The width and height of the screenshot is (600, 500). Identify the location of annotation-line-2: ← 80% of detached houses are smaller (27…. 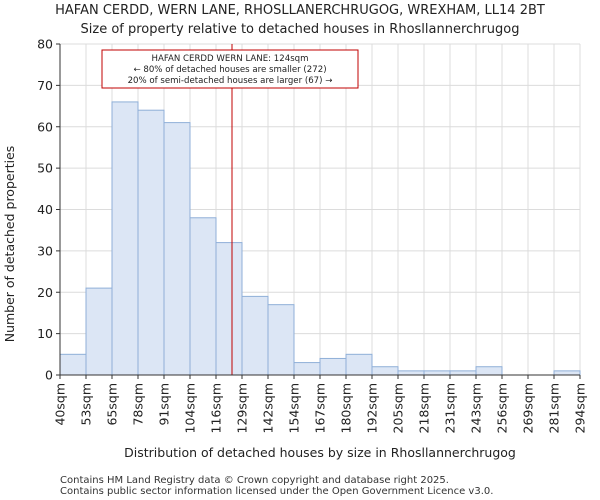
(229, 70).